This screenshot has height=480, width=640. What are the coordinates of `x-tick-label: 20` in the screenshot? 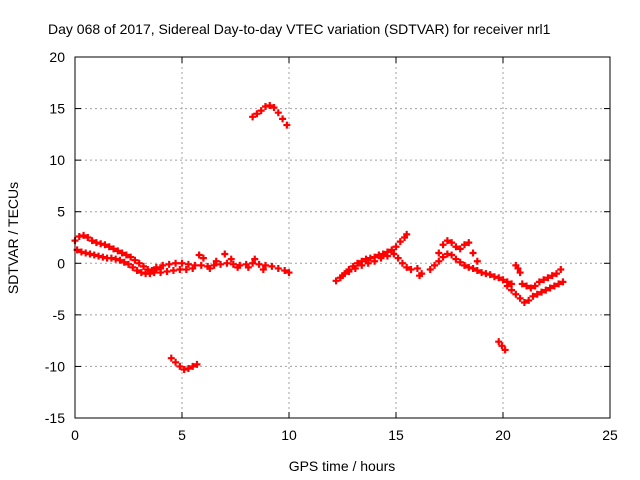 It's located at (503, 435).